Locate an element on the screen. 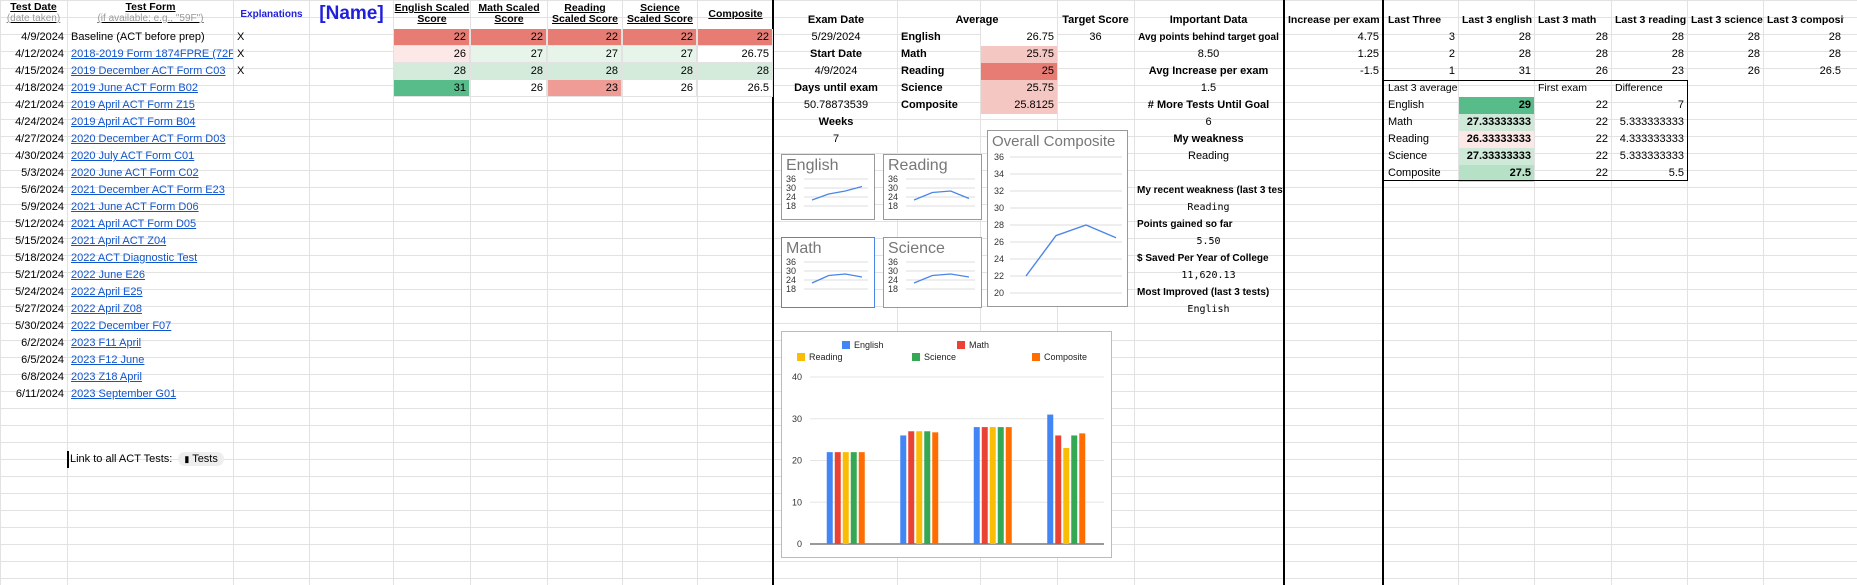 This screenshot has width=1857, height=585. score-cell-e: 31 is located at coordinates (432, 88).